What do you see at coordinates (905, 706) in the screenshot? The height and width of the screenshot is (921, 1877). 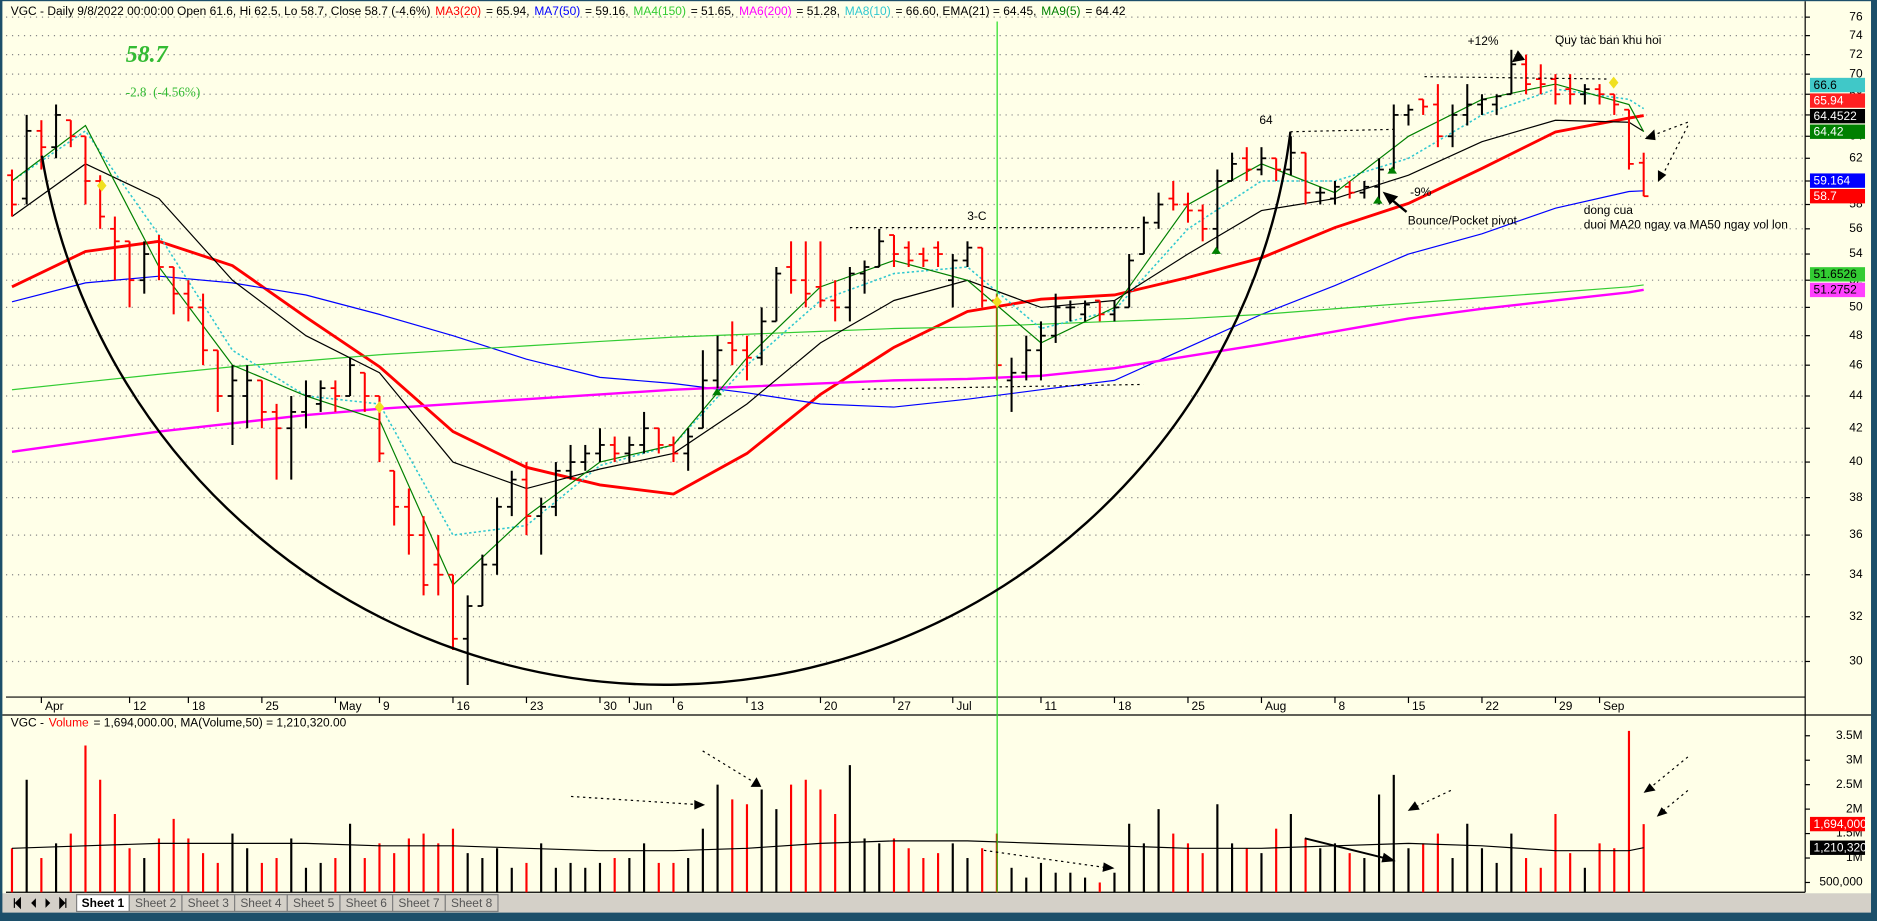 I see `x-tick-label: 27` at bounding box center [905, 706].